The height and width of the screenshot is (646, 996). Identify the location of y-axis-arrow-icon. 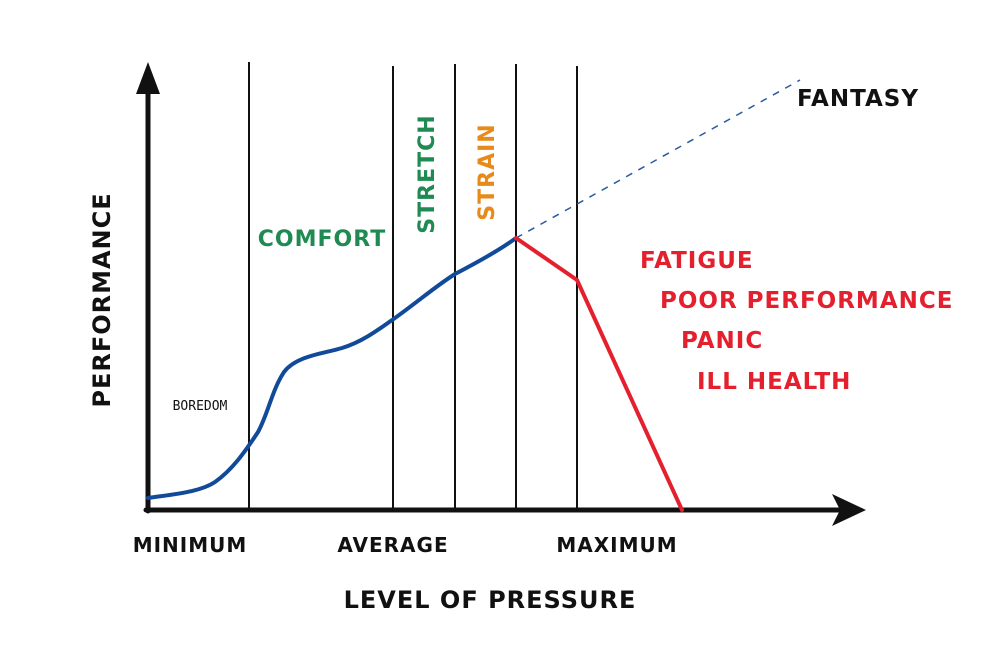
(148, 78).